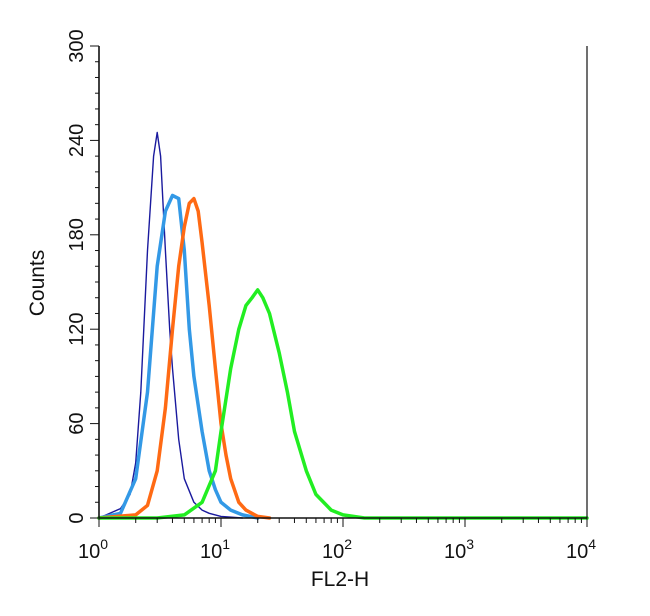 Image resolution: width=650 pixels, height=616 pixels. Describe the element at coordinates (337, 549) in the screenshot. I see `x-tick-label: 10²` at that location.